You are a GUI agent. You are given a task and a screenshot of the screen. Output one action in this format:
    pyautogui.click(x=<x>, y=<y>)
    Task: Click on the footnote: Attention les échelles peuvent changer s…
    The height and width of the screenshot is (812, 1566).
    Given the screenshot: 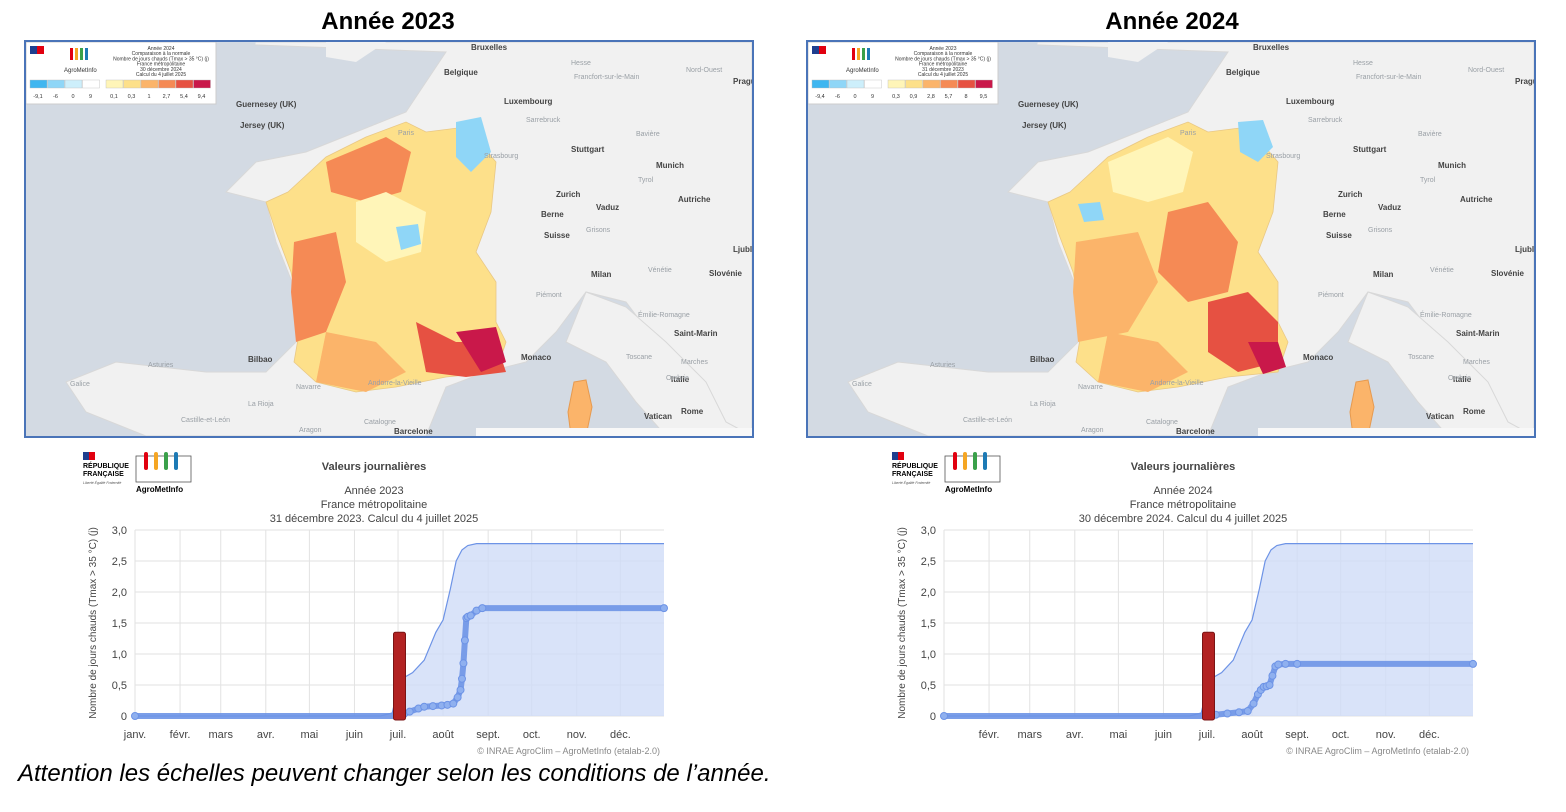 What is the action you would take?
    pyautogui.click(x=394, y=773)
    